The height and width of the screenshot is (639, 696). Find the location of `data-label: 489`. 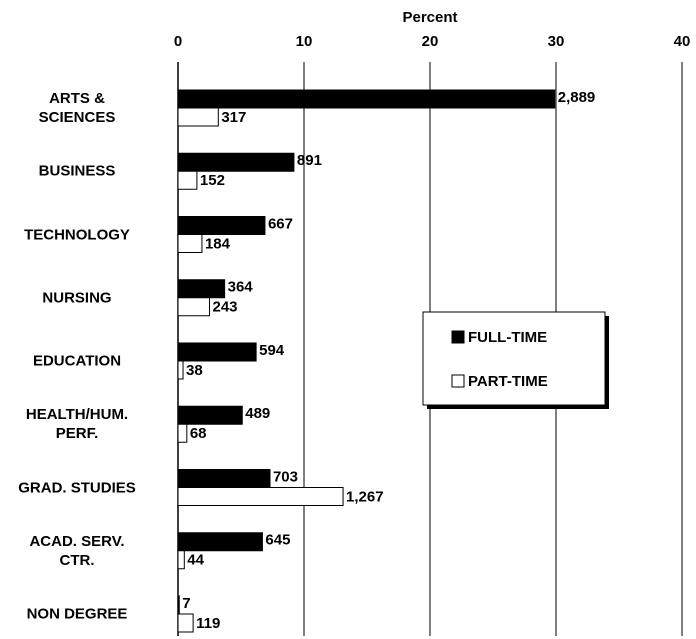

data-label: 489 is located at coordinates (257, 413).